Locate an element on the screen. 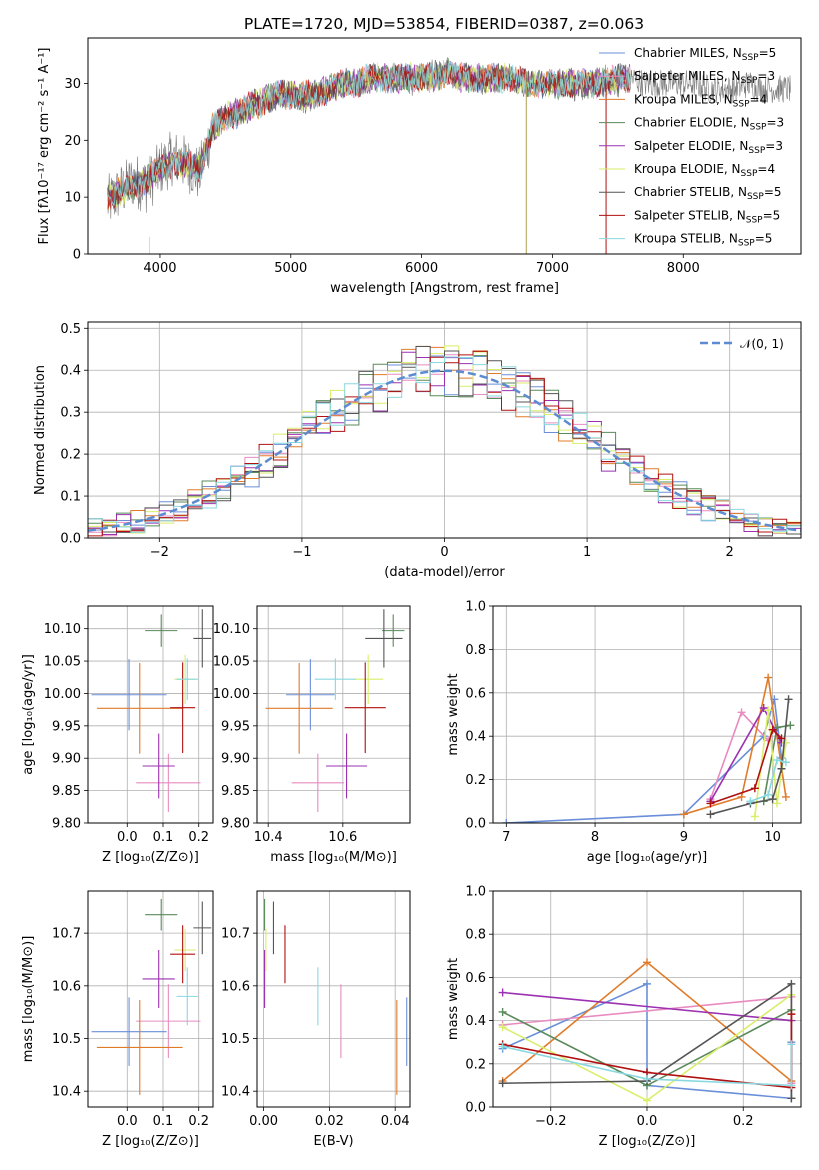 The image size is (819, 1170). x-tick-label: 10.6 is located at coordinates (342, 837).